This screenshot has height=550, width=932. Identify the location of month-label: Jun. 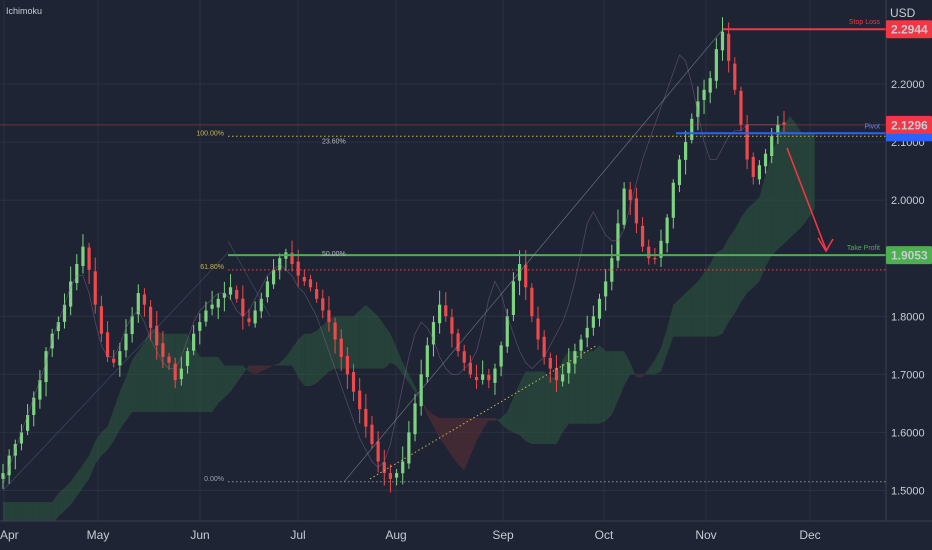
(199, 535).